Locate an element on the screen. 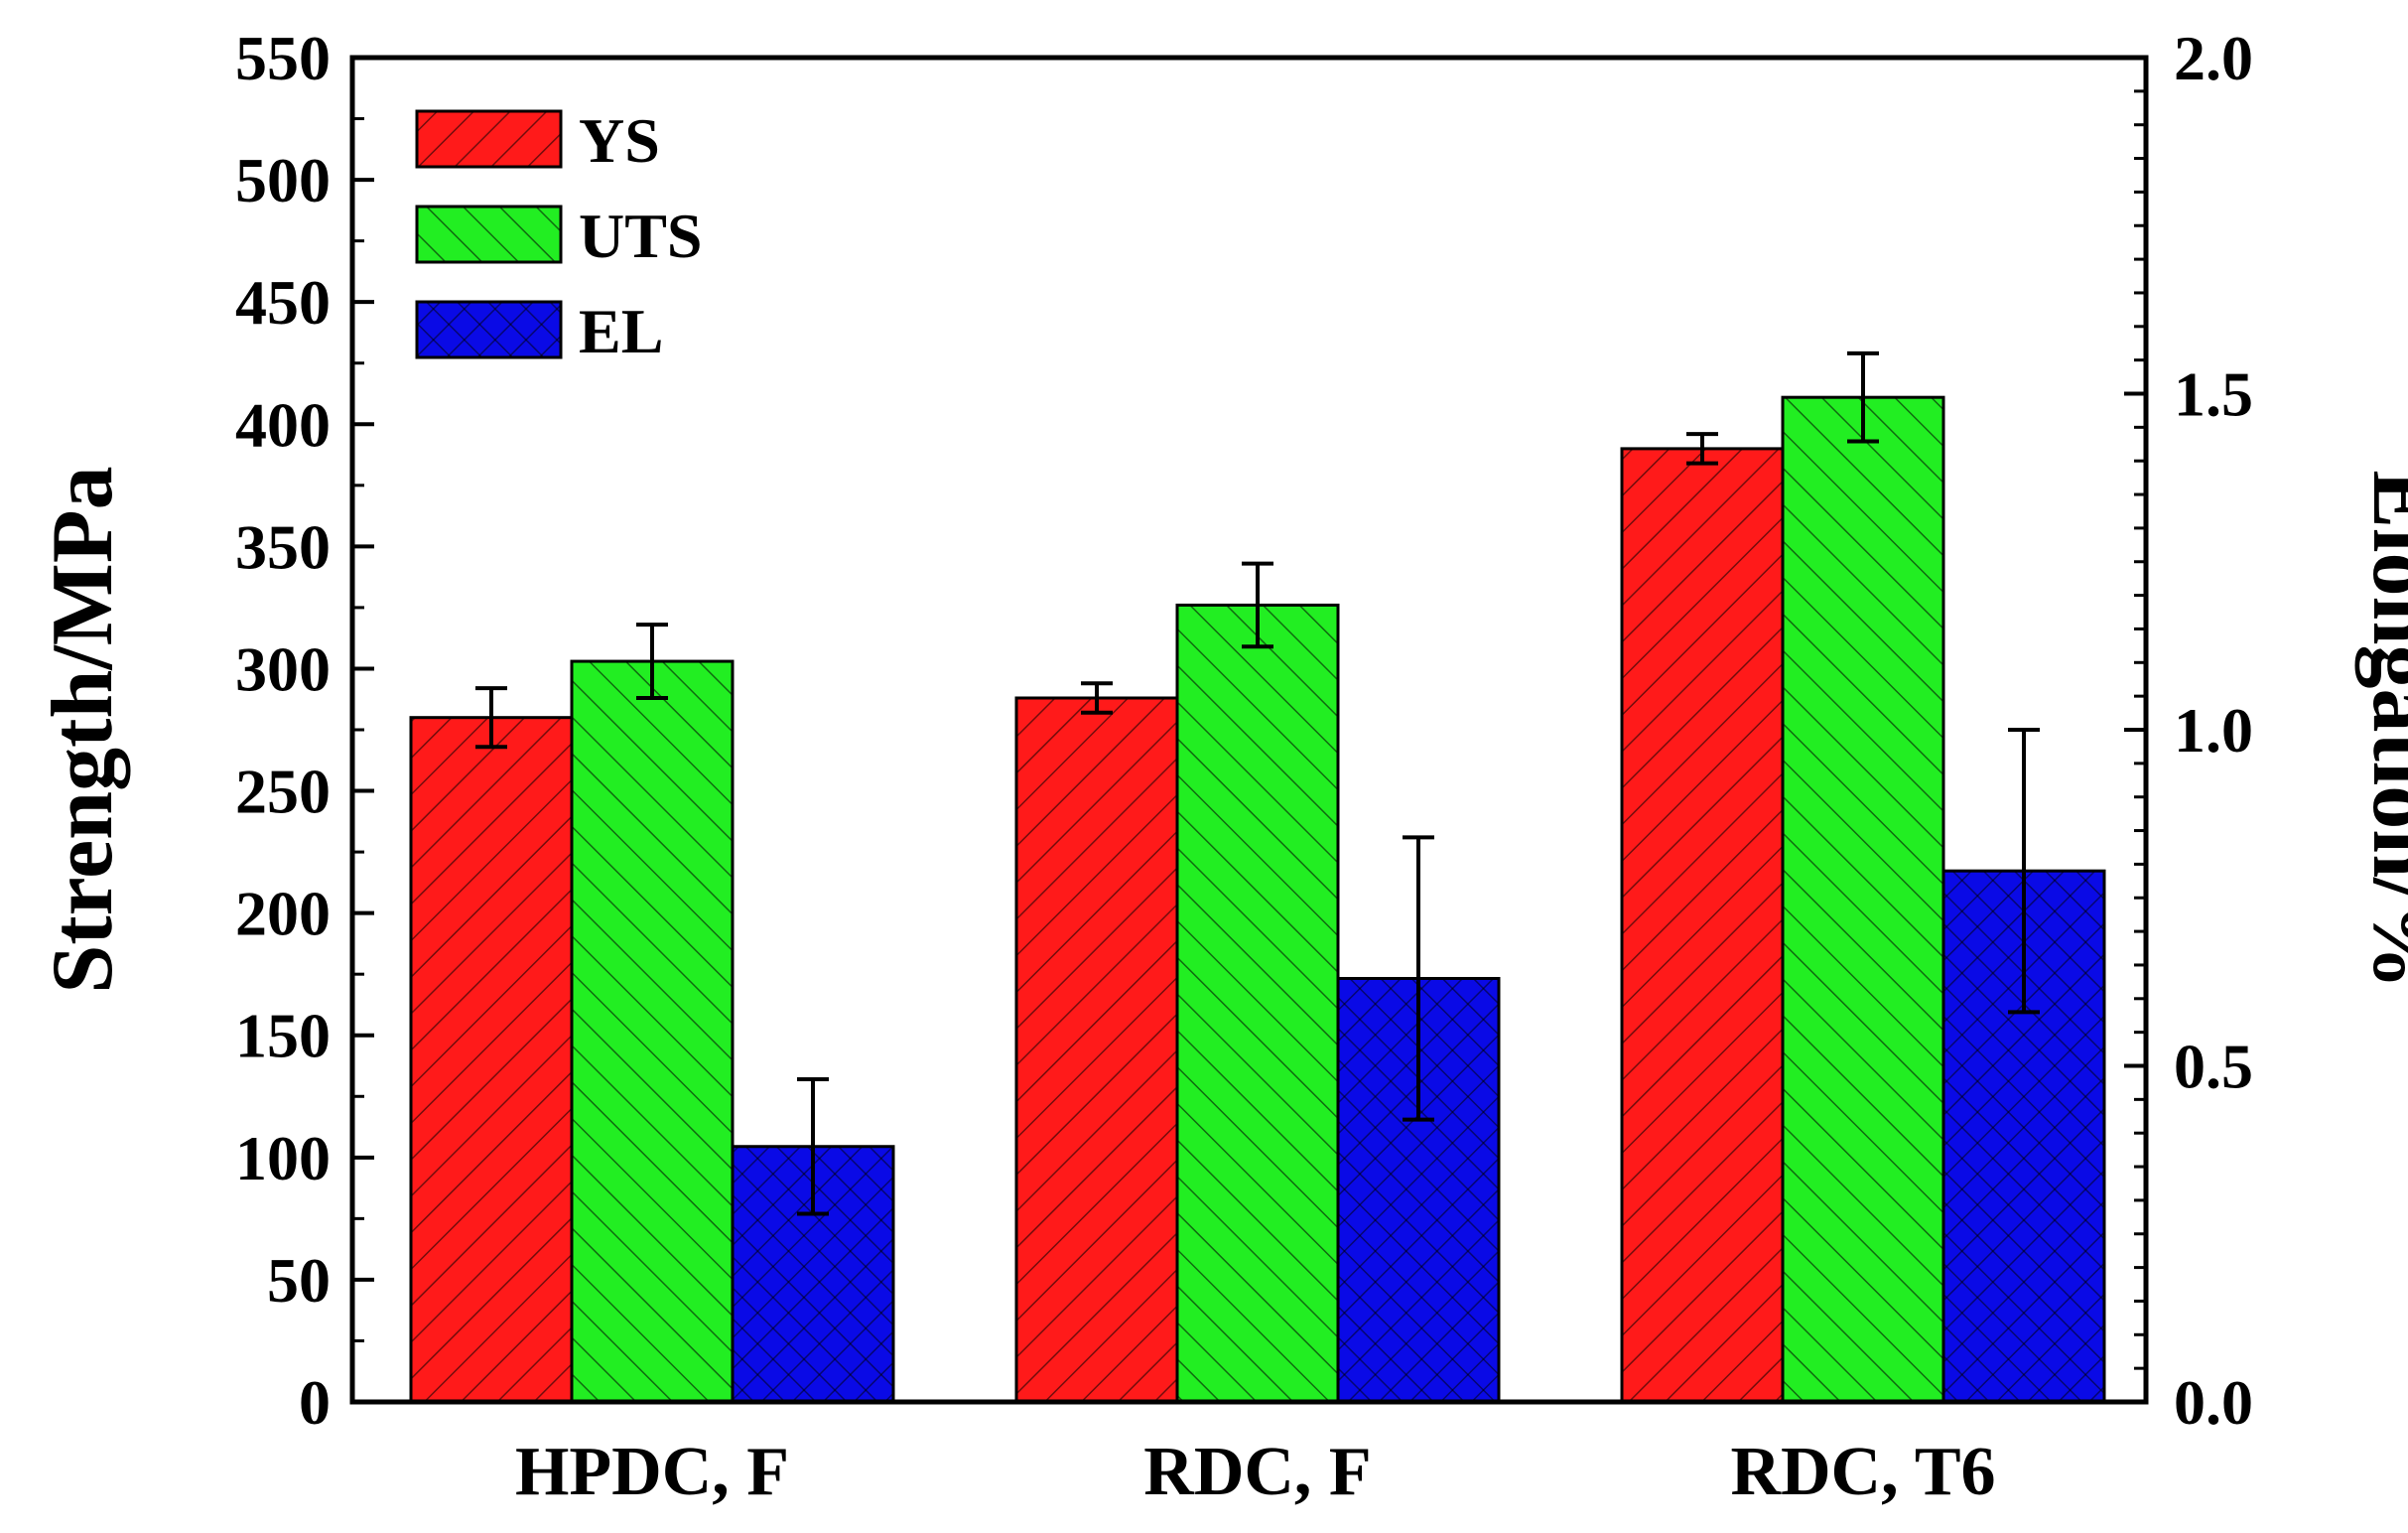  x-category-label: RDC, T6 is located at coordinates (1862, 1472).